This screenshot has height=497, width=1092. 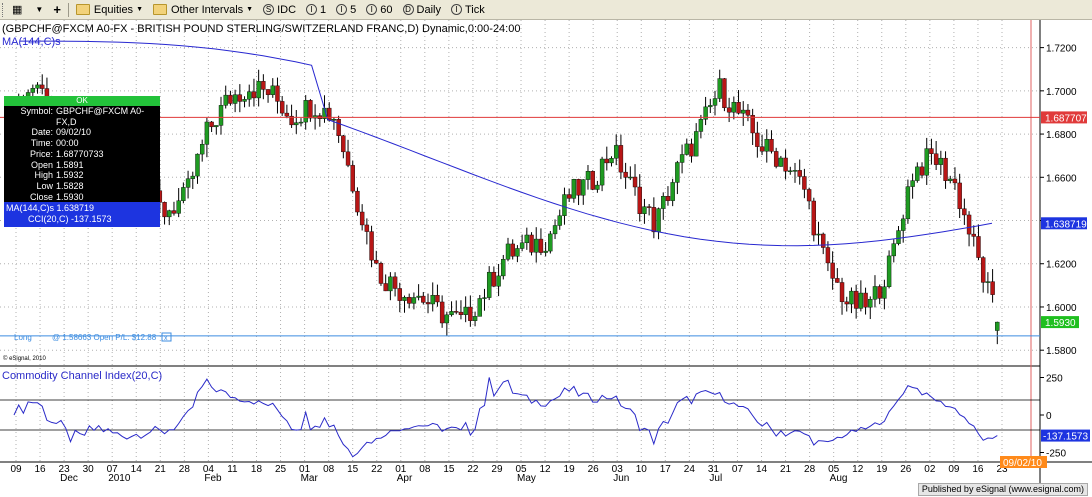 I want to click on interval-daily-button: D Daily, so click(x=422, y=10).